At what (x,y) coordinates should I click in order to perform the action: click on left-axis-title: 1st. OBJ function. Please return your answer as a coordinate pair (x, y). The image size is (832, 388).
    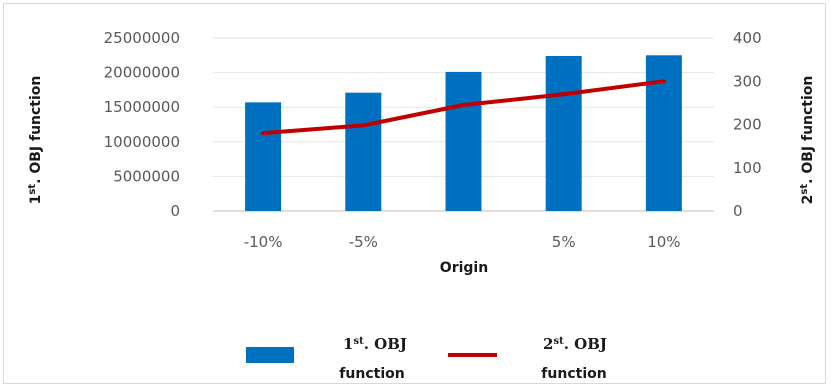
    Looking at the image, I should click on (35, 140).